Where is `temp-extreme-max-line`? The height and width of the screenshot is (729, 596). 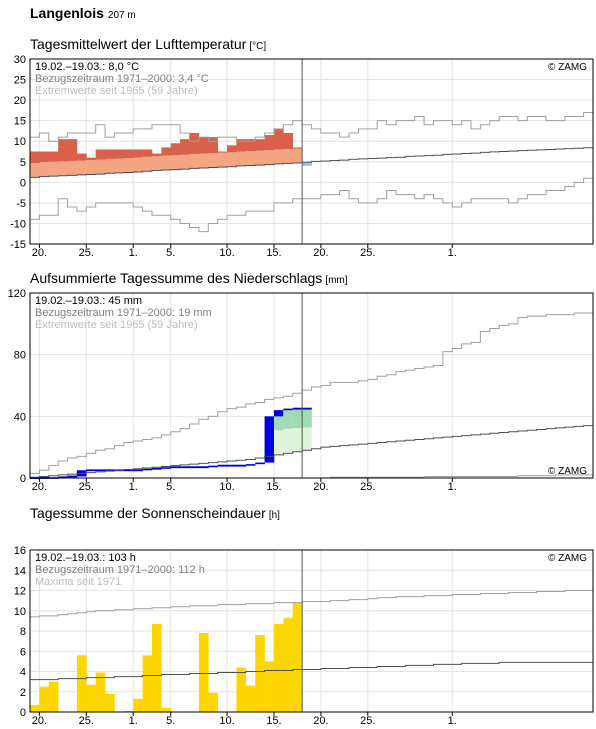
temp-extreme-max-line is located at coordinates (311, 126).